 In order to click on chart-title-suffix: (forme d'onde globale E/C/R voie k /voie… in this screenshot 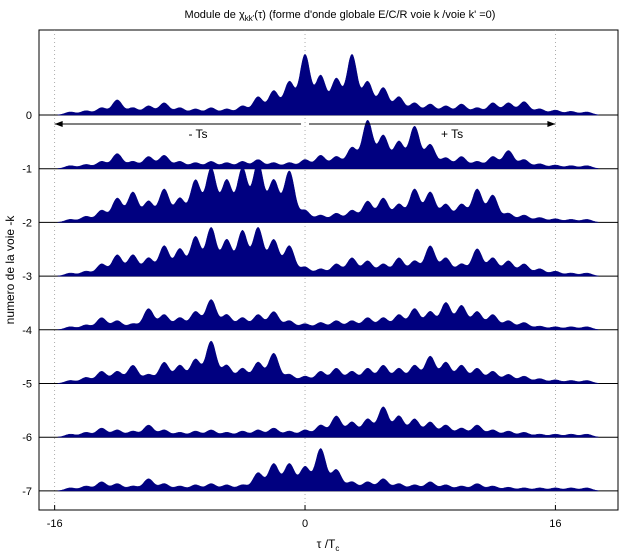, I will do `click(381, 15)`.